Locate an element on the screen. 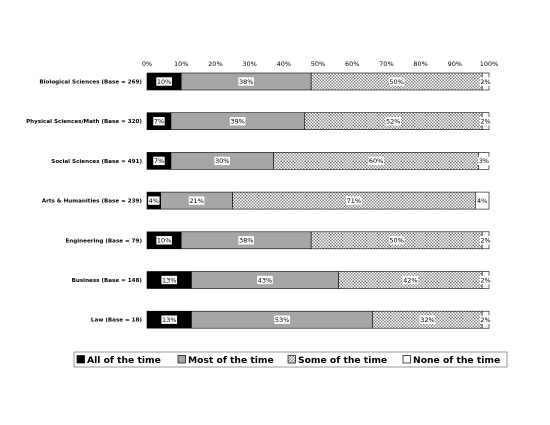 Image resolution: width=550 pixels, height=425 pixels. data-label: 39% is located at coordinates (237, 122).